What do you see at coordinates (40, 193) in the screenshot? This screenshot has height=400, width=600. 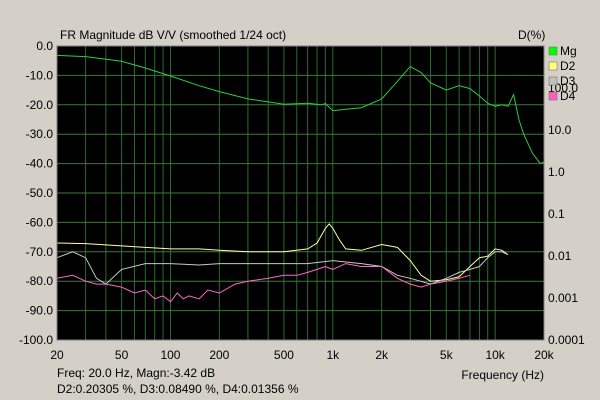 I see `y-tick-label: -50.0` at bounding box center [40, 193].